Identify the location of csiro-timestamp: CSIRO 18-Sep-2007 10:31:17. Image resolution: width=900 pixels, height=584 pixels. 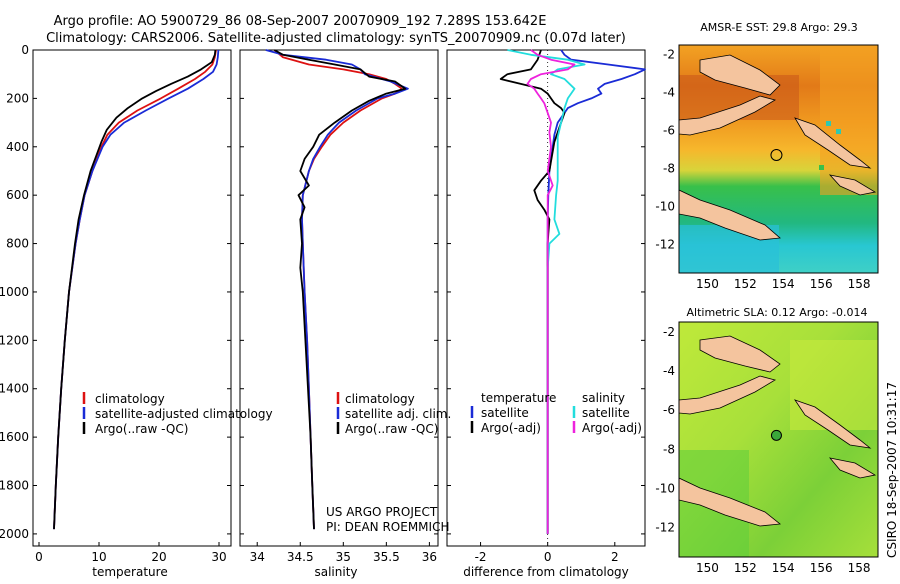
(892, 470).